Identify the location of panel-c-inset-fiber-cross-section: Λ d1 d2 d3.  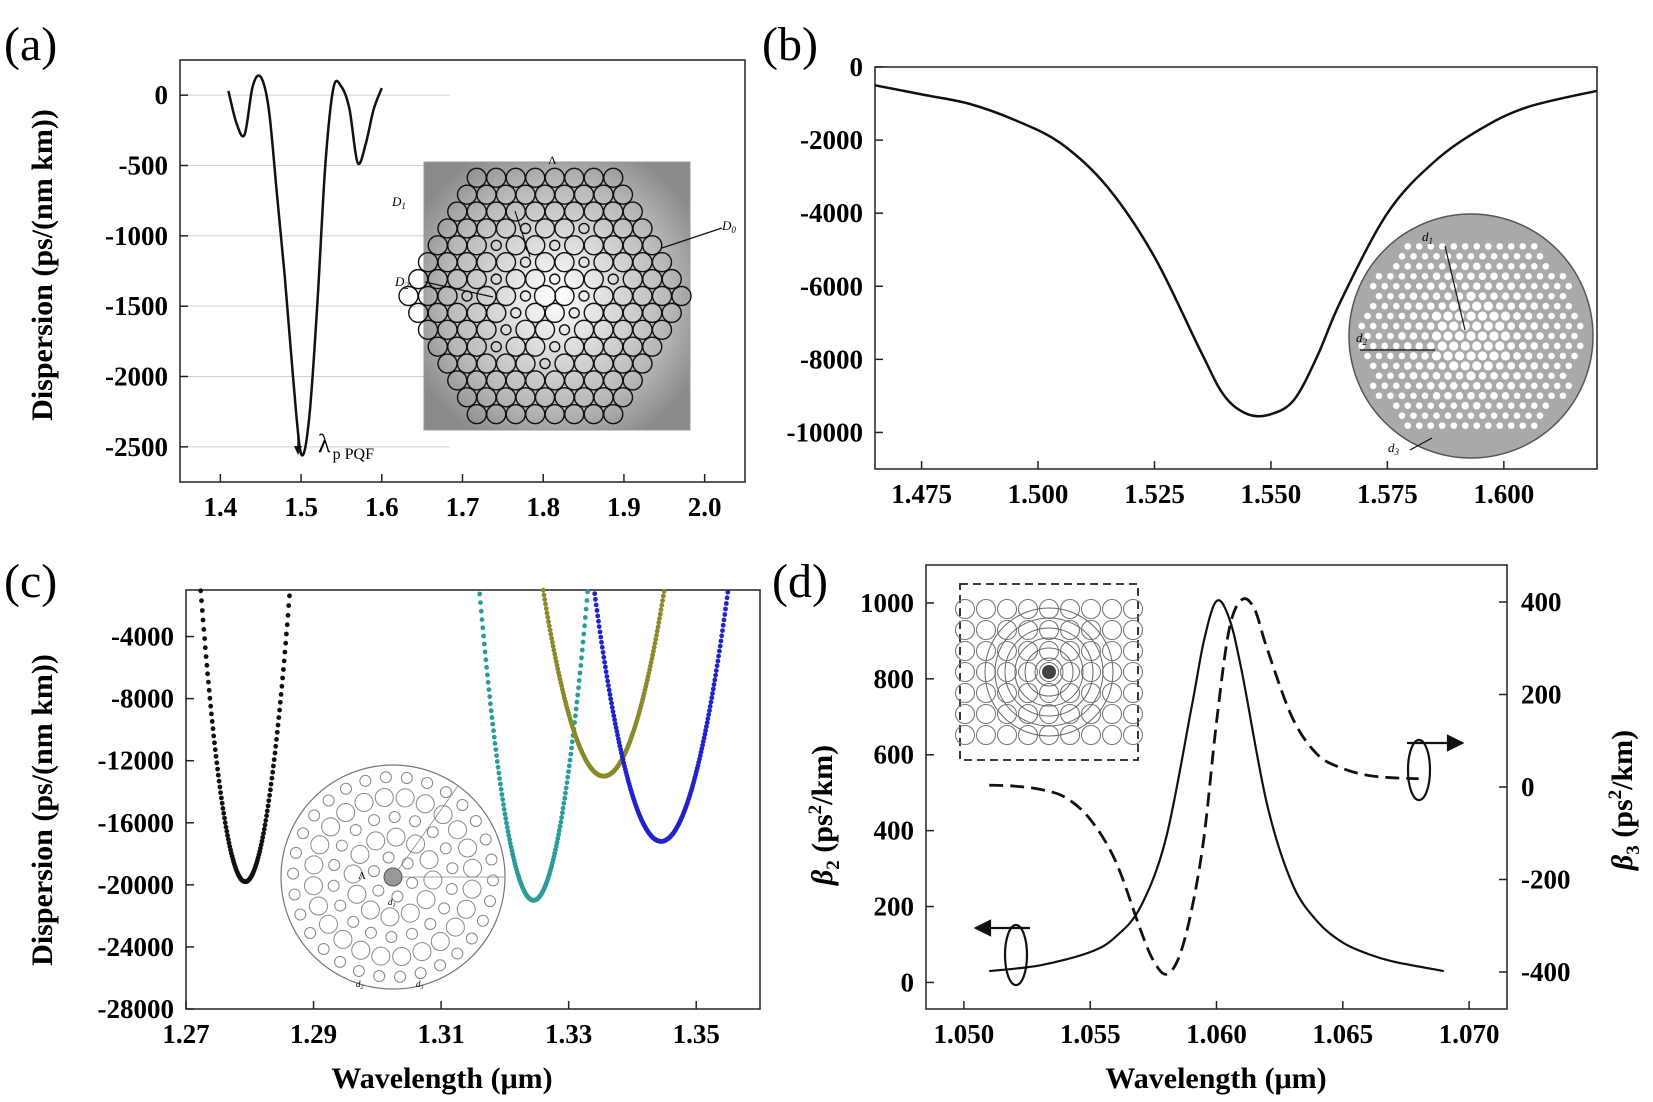
(393, 877).